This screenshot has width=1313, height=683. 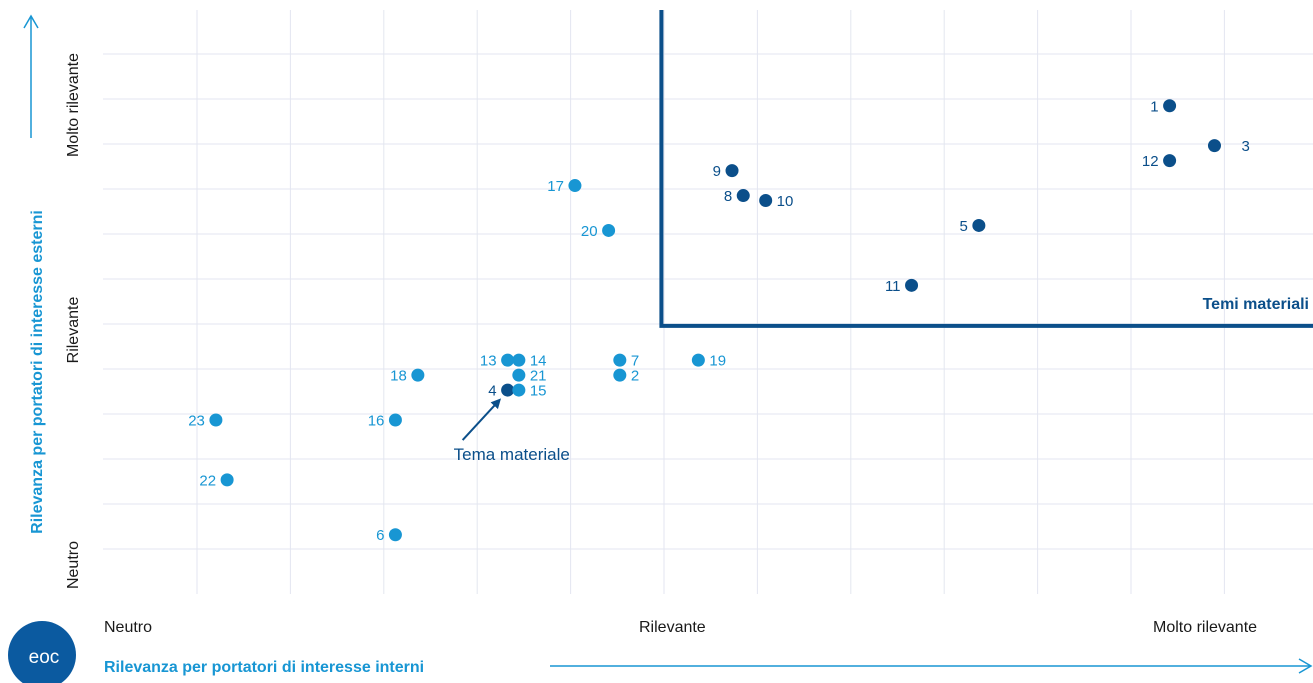 I want to click on x-tick-label: Rilevante, so click(x=672, y=627).